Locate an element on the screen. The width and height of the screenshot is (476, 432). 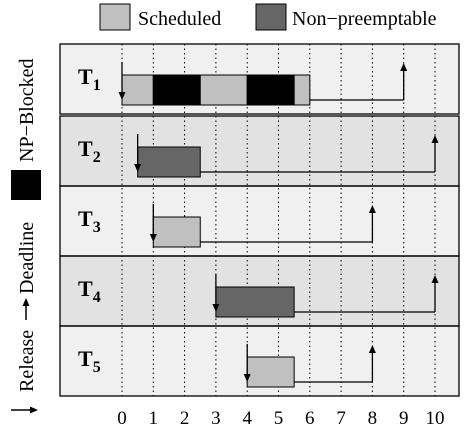
np-blocked-swatch is located at coordinates (26, 185).